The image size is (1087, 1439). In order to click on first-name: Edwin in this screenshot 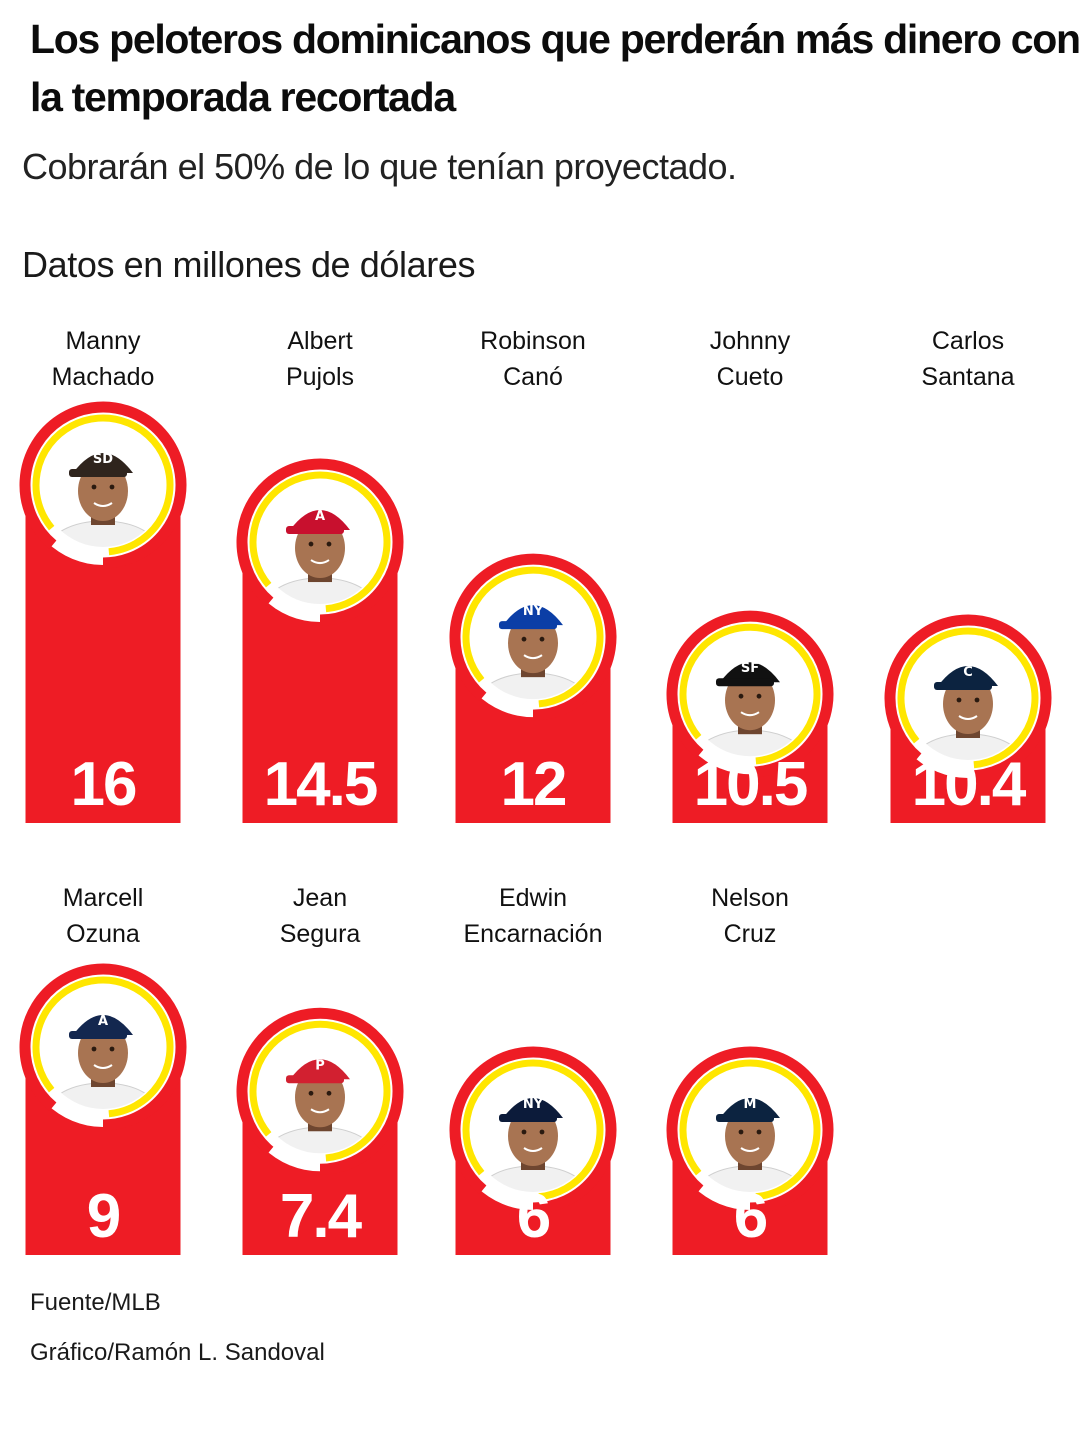, I will do `click(533, 898)`.